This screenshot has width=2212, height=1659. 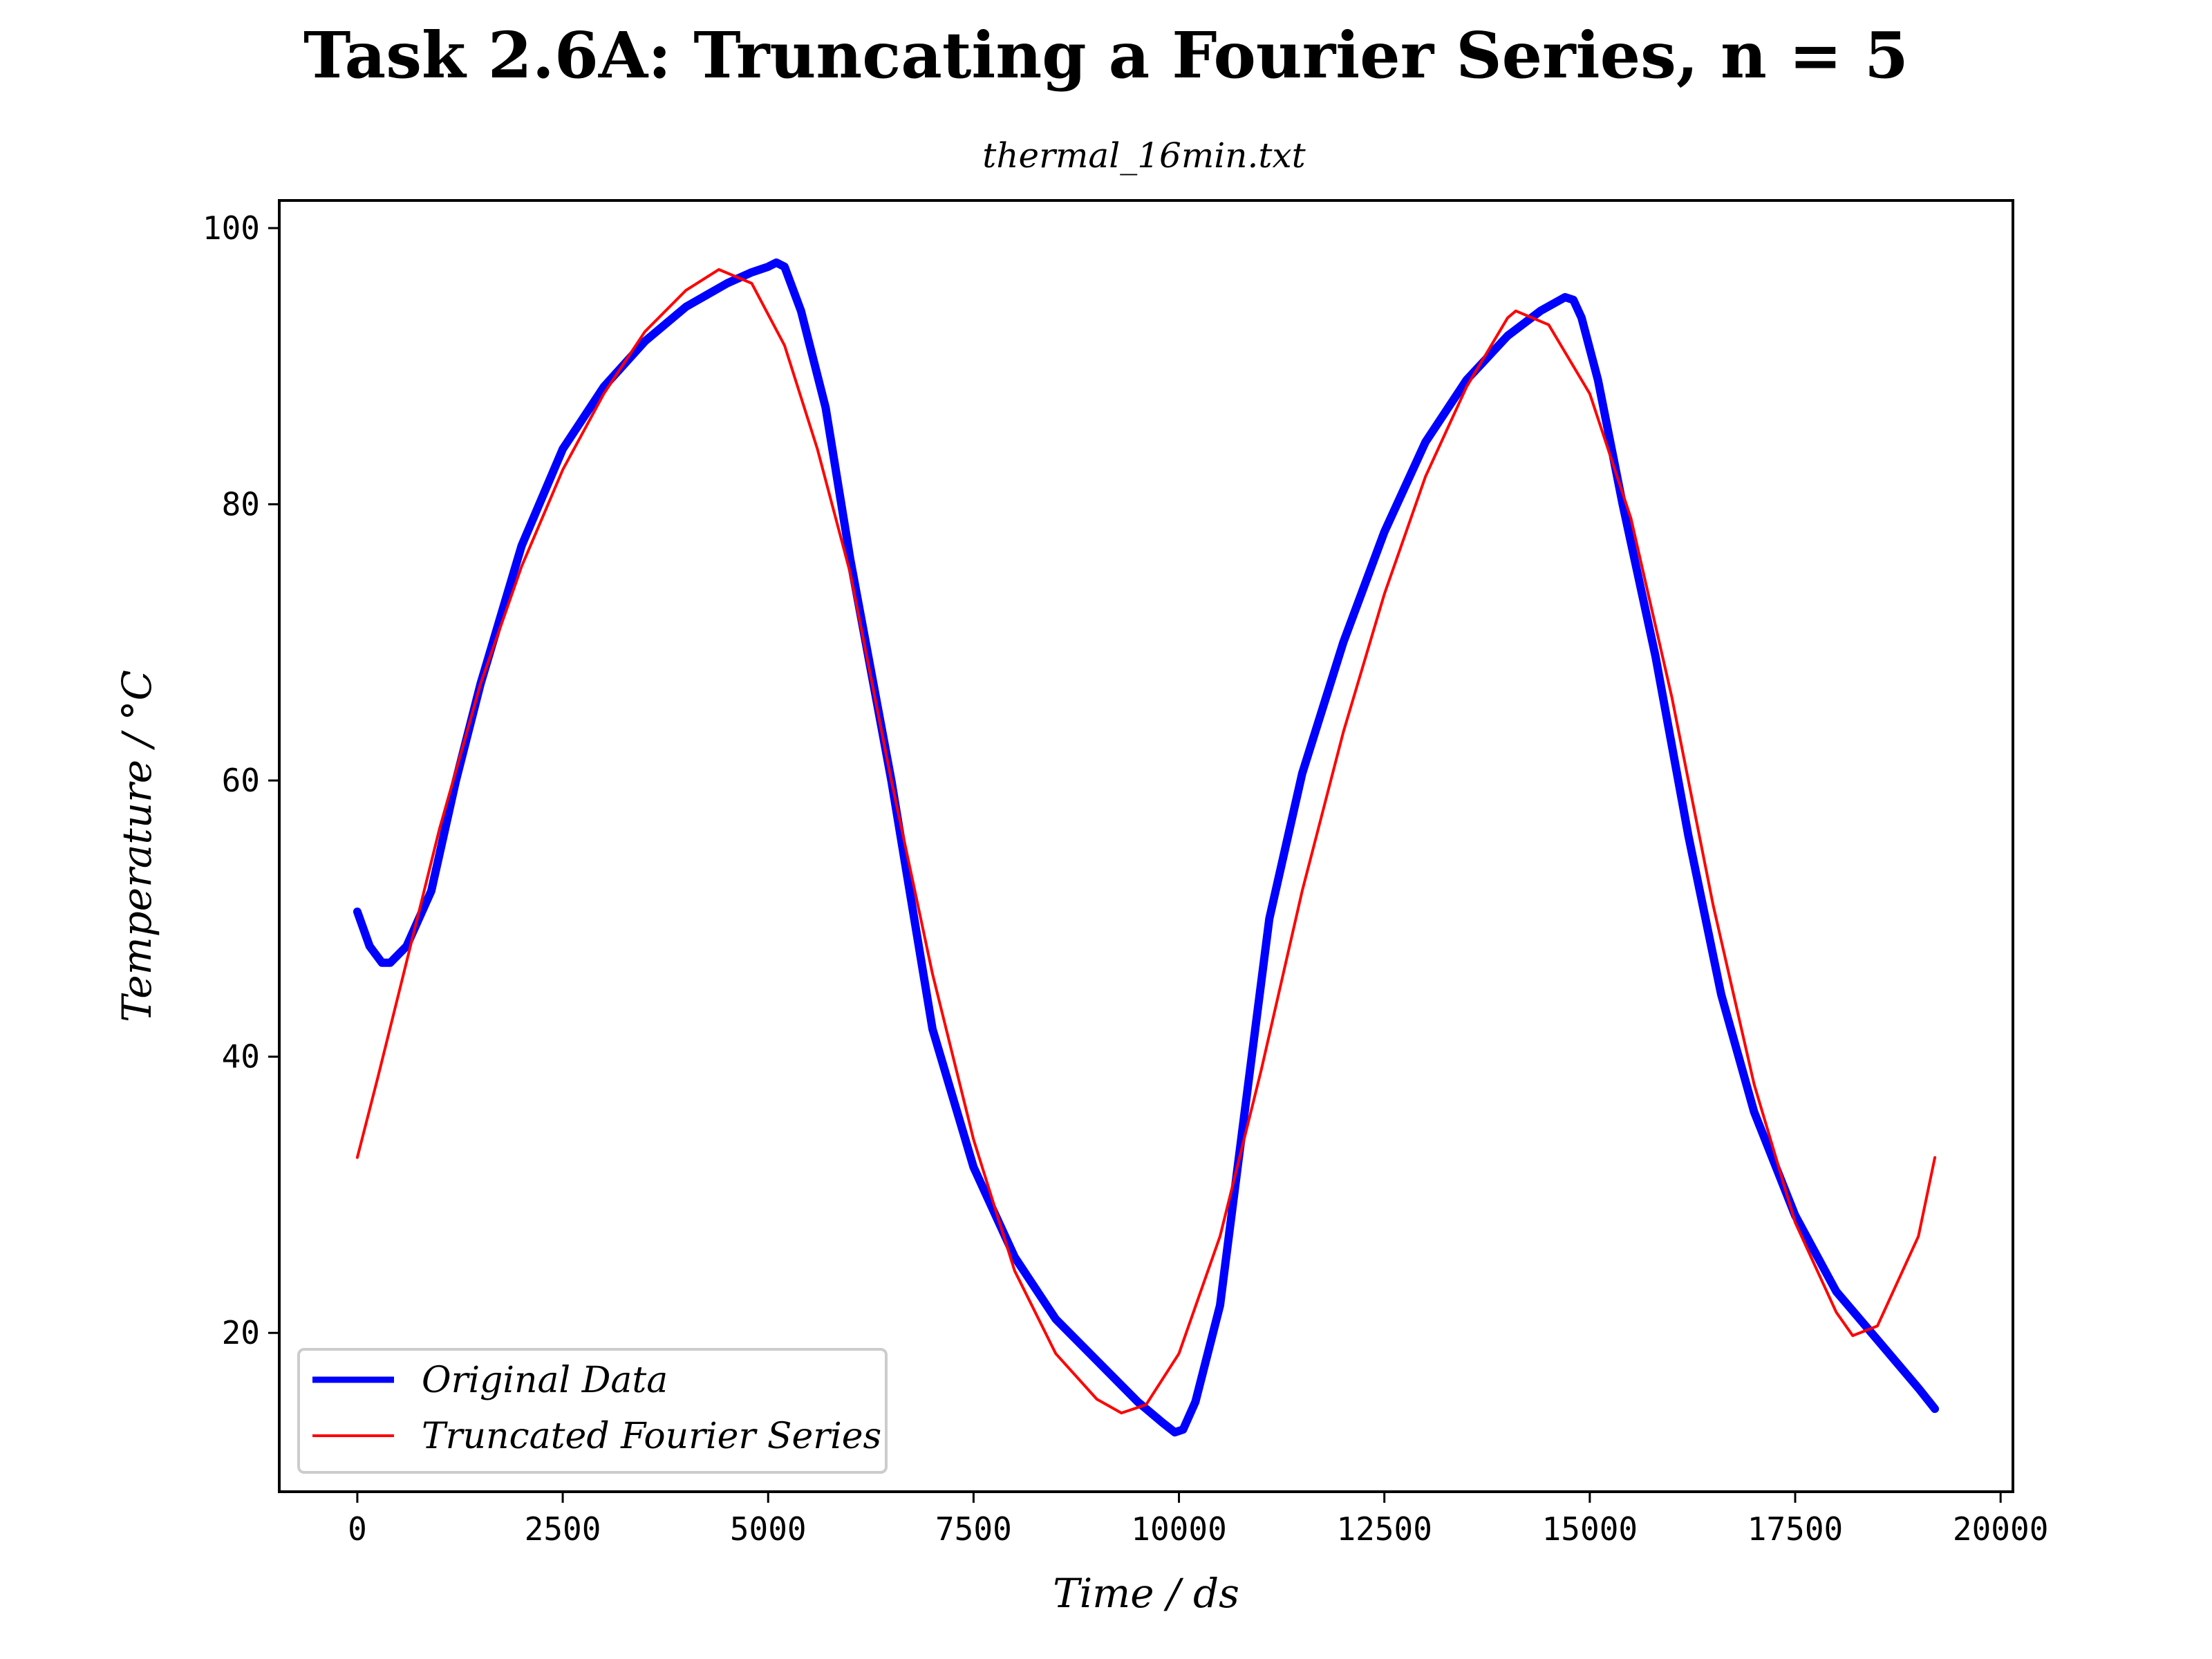 I want to click on x-axis: 0 2500 5000 7500 10000 12500 15000 17500 20000, so click(x=1198, y=1520).